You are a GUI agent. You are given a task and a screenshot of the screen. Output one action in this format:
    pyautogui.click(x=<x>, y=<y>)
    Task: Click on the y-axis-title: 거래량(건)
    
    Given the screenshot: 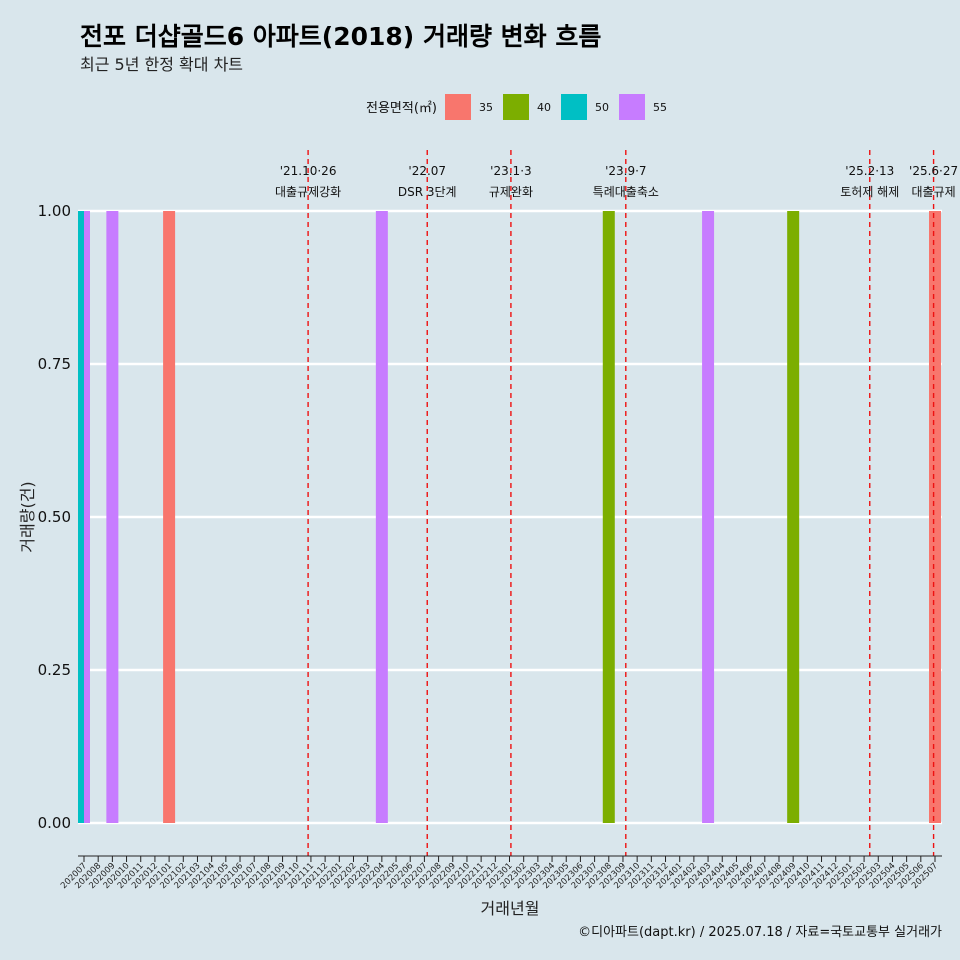 What is the action you would take?
    pyautogui.click(x=27, y=516)
    